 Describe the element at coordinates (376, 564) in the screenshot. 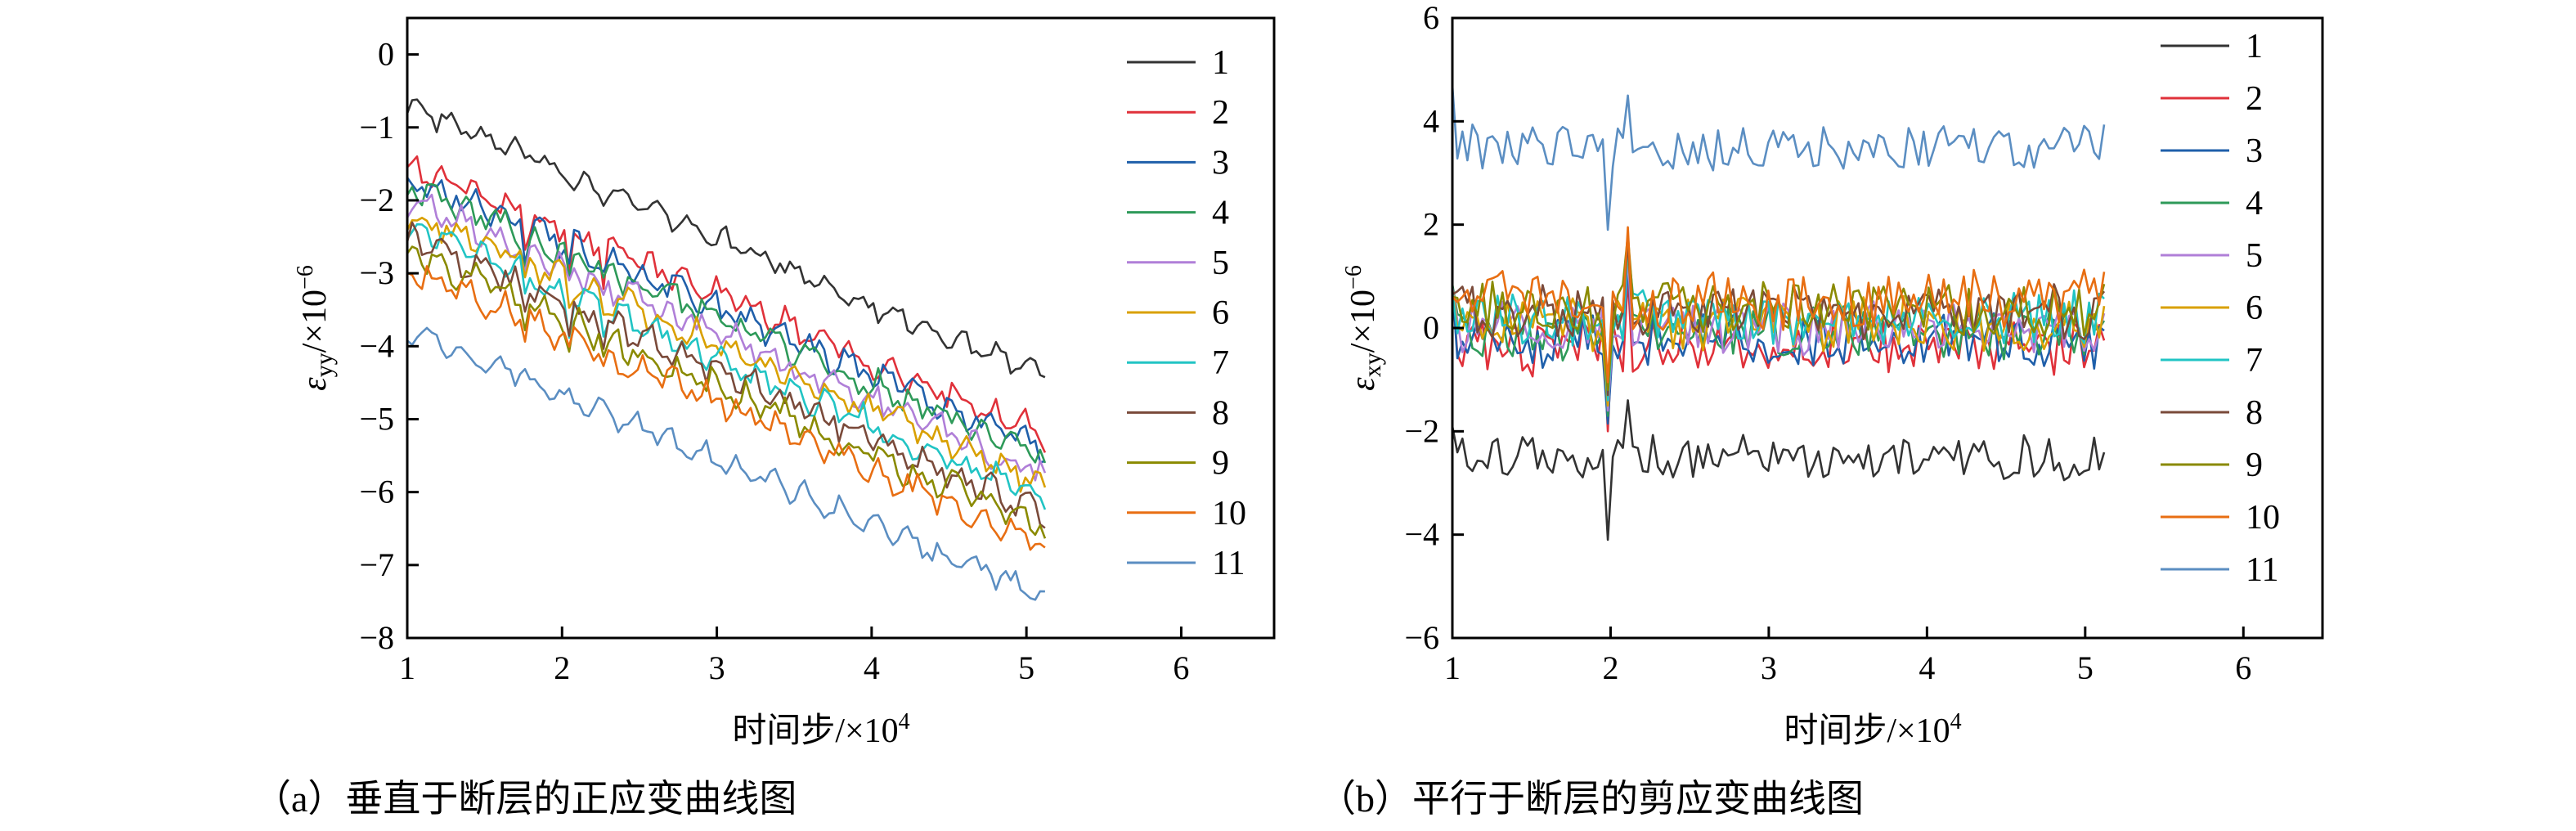

I see `y-tick-label: −7` at that location.